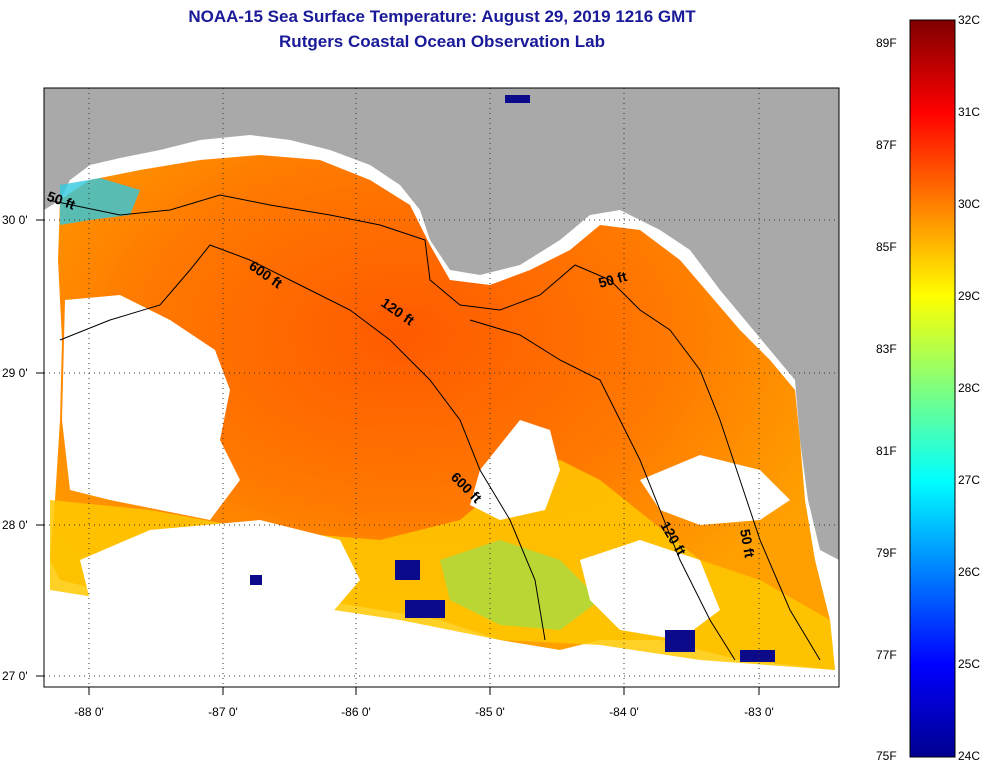  I want to click on contour-label-50ft-east: 50 ft, so click(613, 279).